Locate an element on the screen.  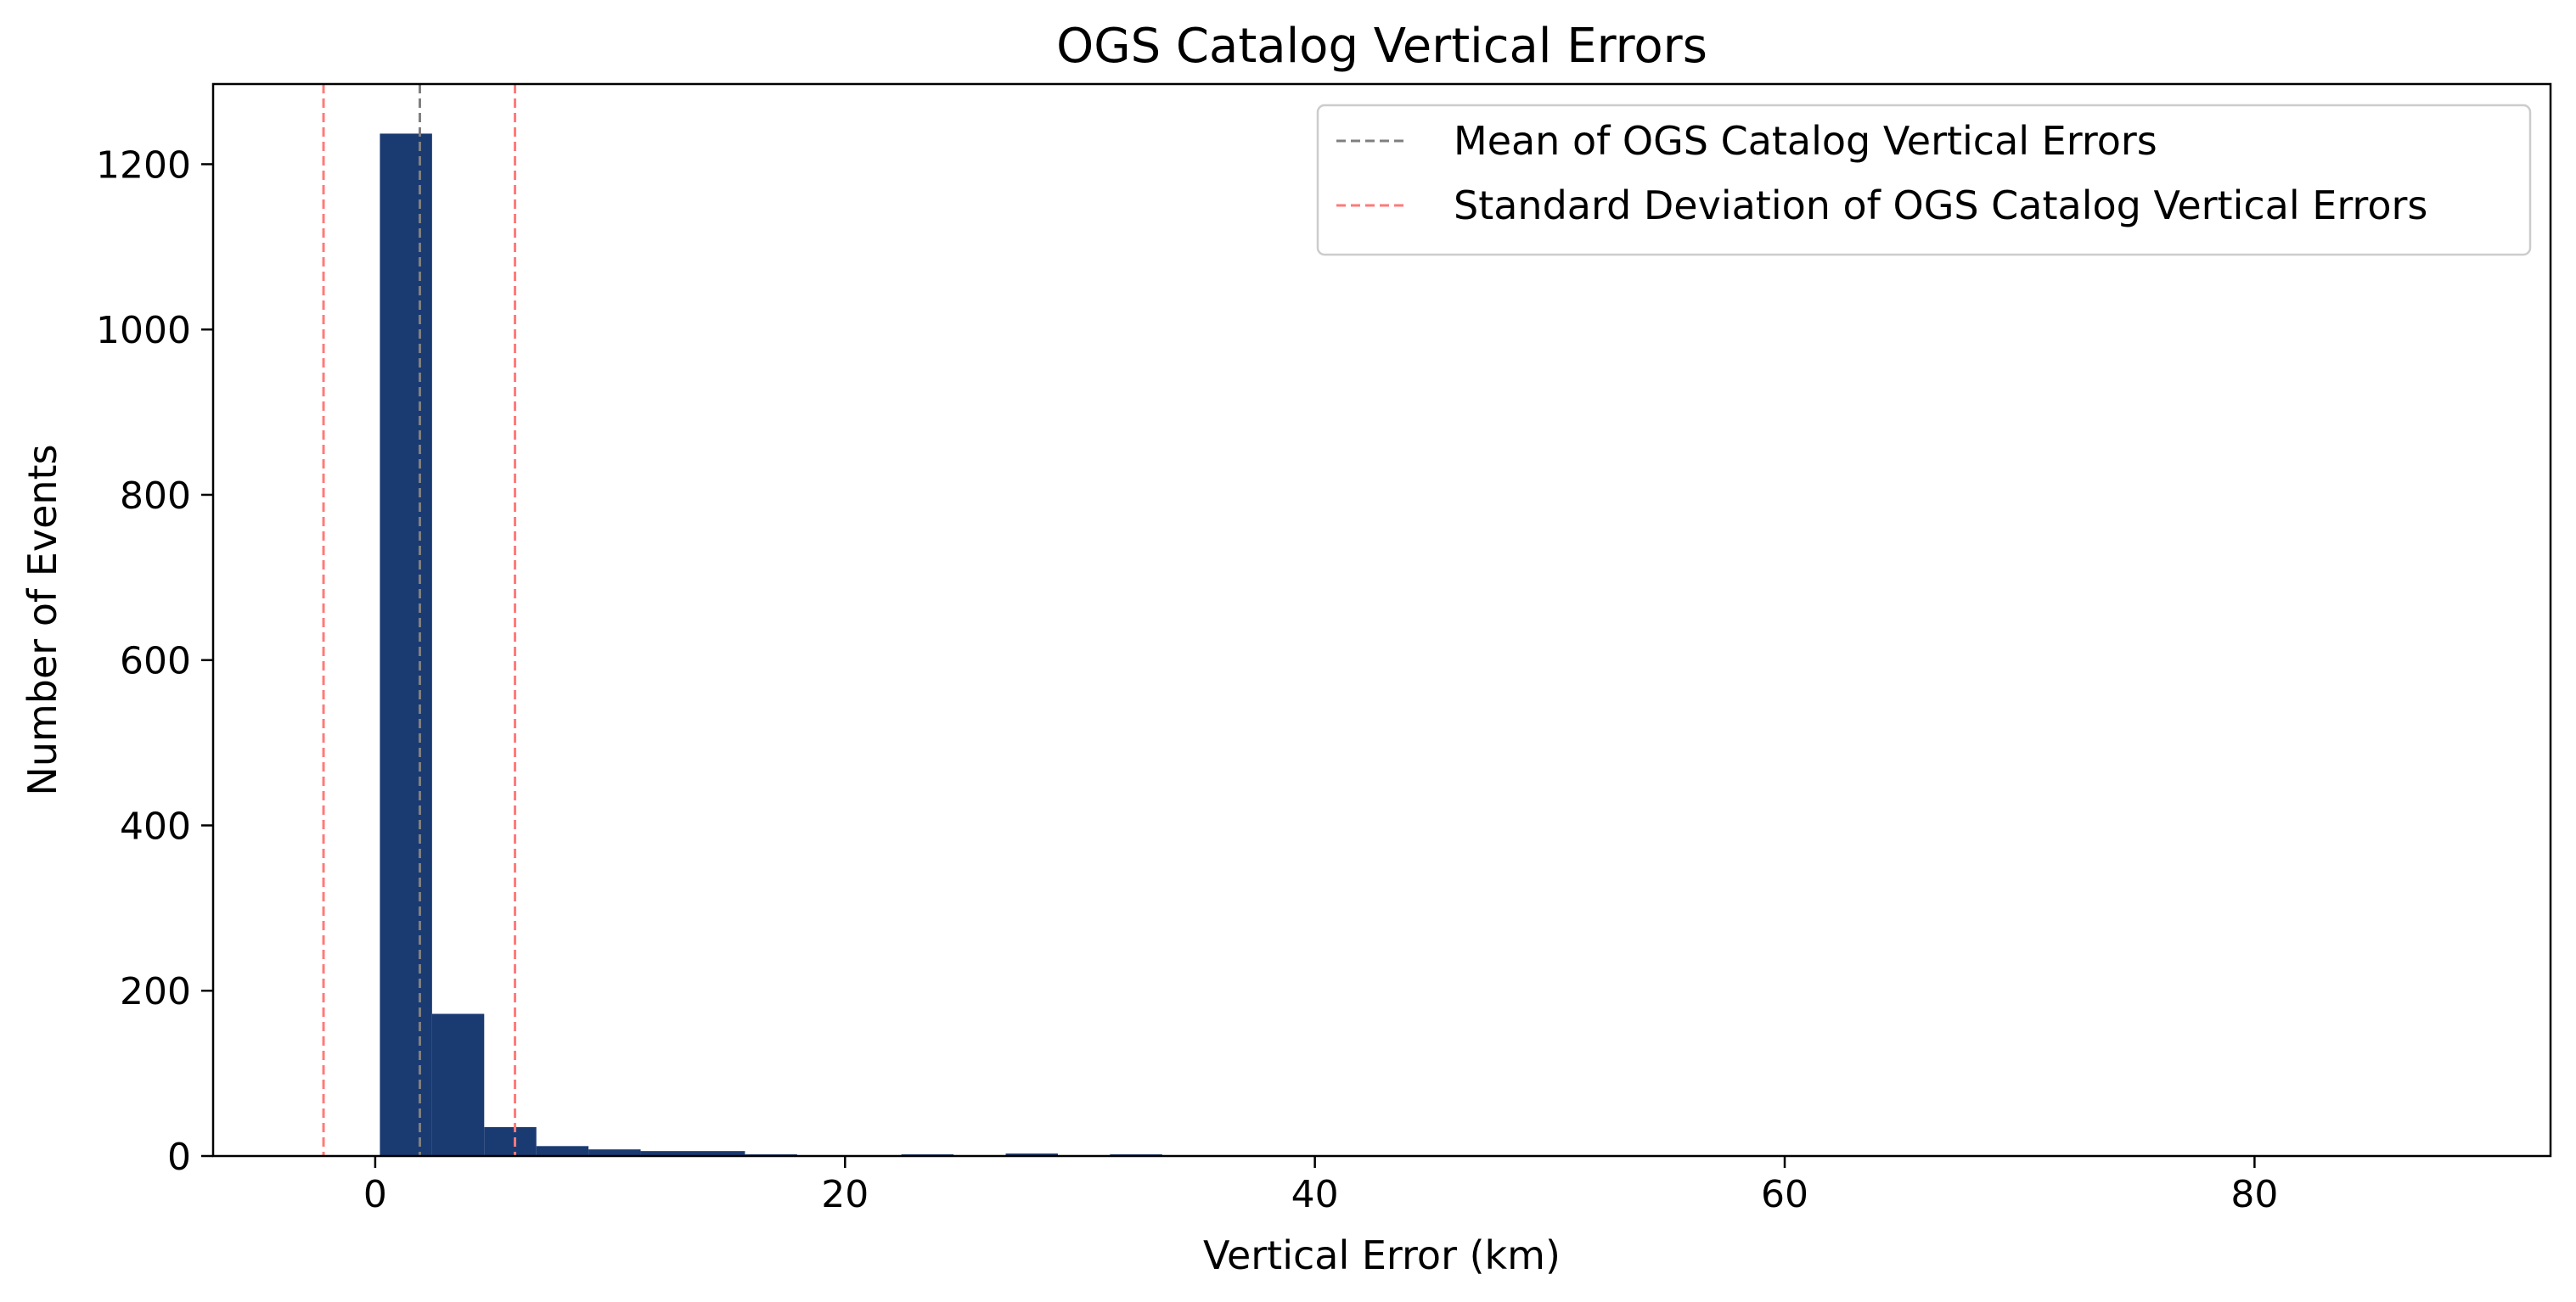
chart-title: OGS Catalog Vertical Errors is located at coordinates (1381, 46).